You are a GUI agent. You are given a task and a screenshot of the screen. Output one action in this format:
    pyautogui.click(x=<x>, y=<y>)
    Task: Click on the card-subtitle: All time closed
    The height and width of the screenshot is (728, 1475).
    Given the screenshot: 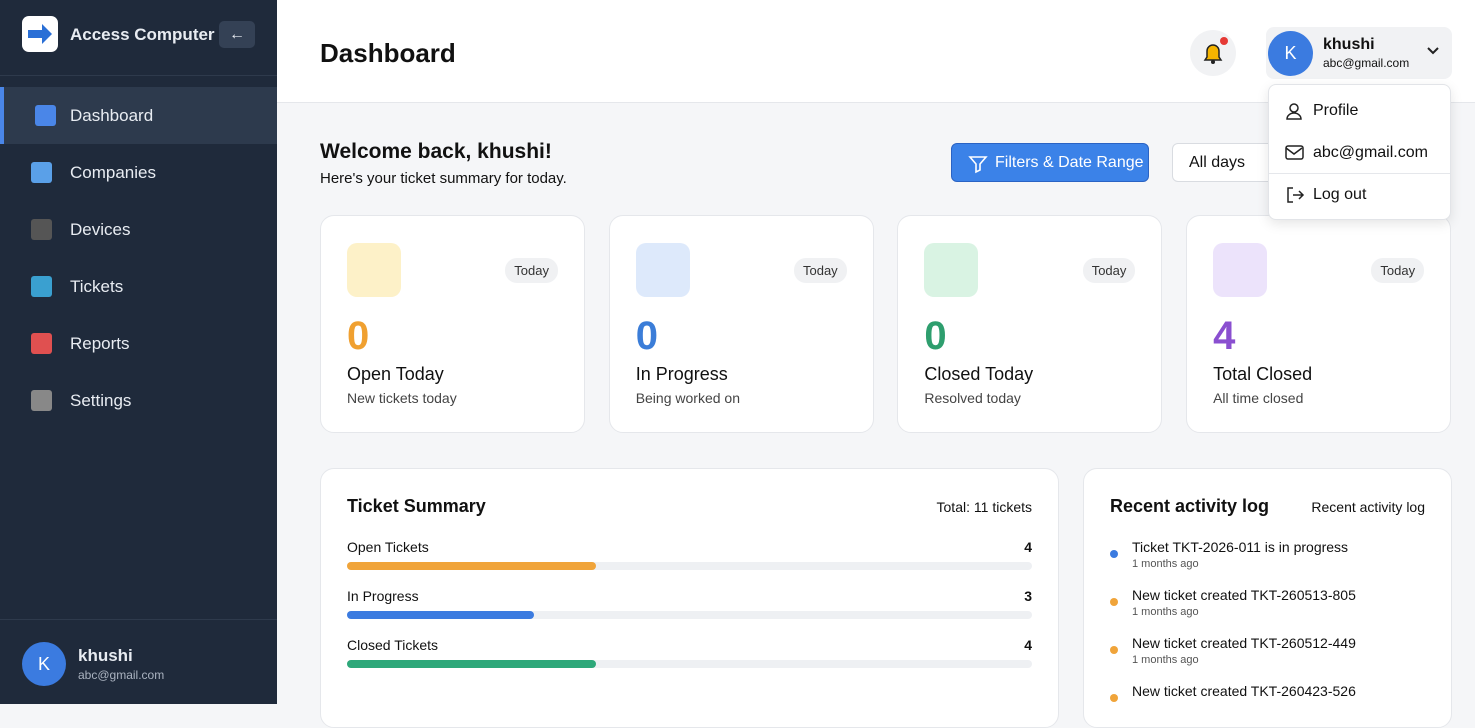 What is the action you would take?
    pyautogui.click(x=1258, y=398)
    